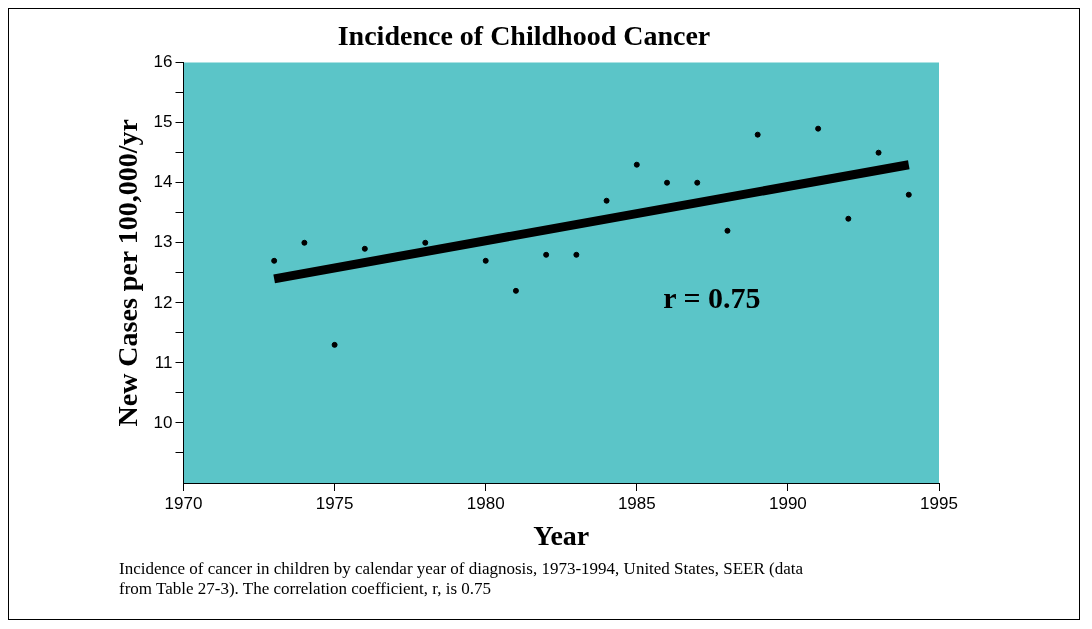 This screenshot has width=1092, height=629. I want to click on x-tick-label: 1975, so click(334, 503).